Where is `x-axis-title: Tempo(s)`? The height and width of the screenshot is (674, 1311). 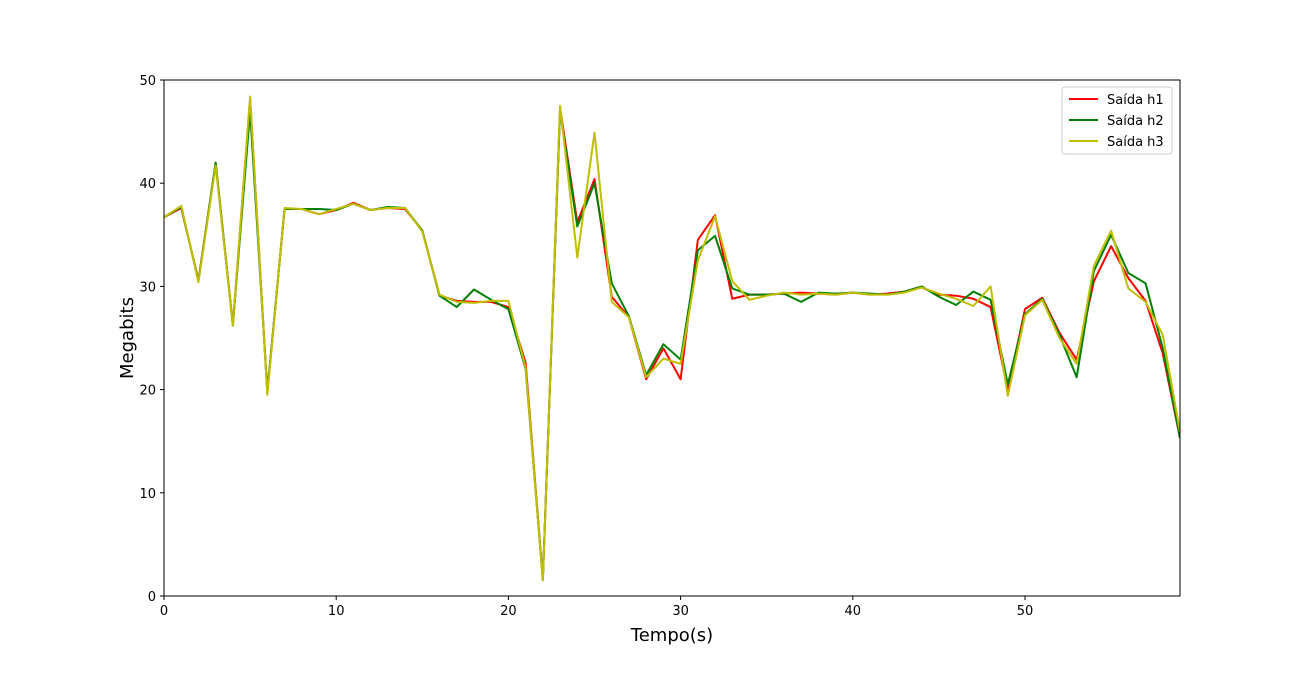
x-axis-title: Tempo(s) is located at coordinates (671, 635).